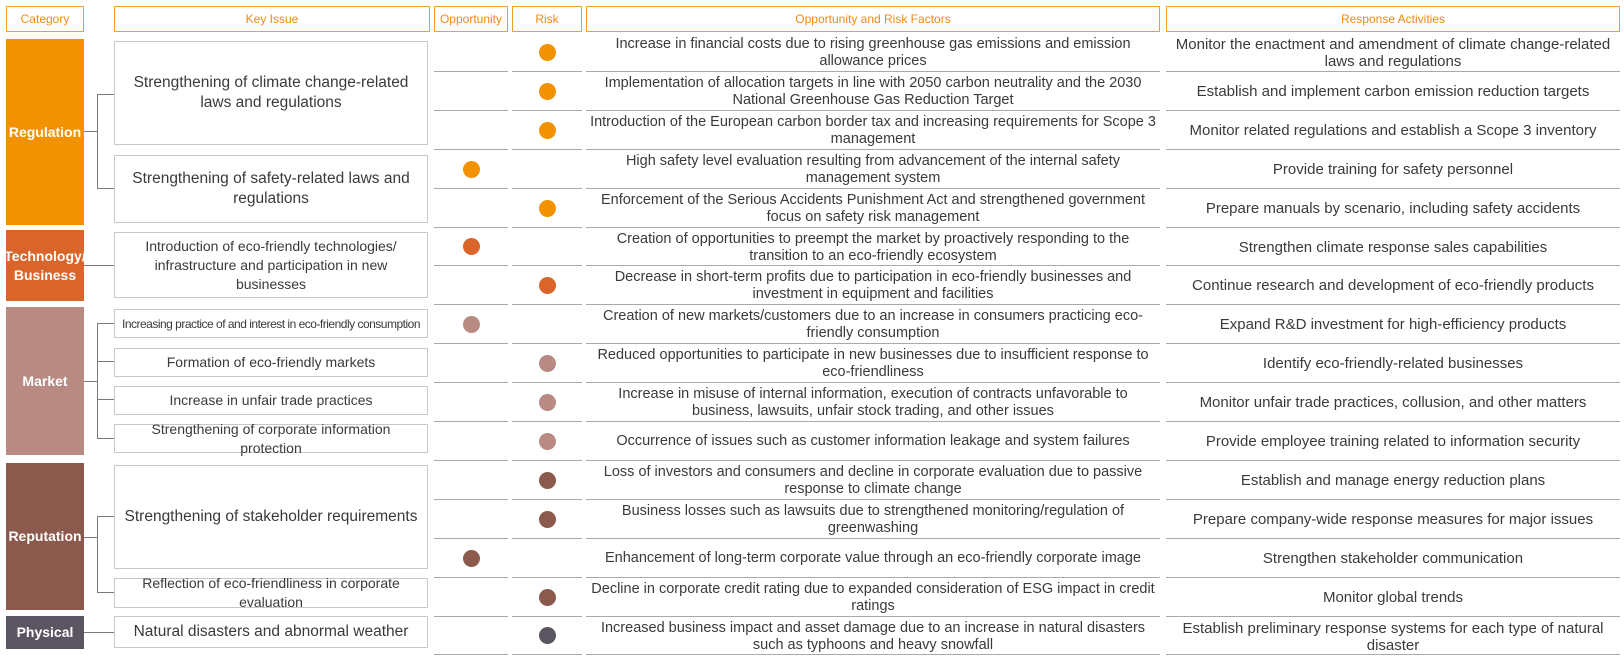 Image resolution: width=1624 pixels, height=656 pixels. Describe the element at coordinates (45, 536) in the screenshot. I see `category-reputation: Reputation` at that location.